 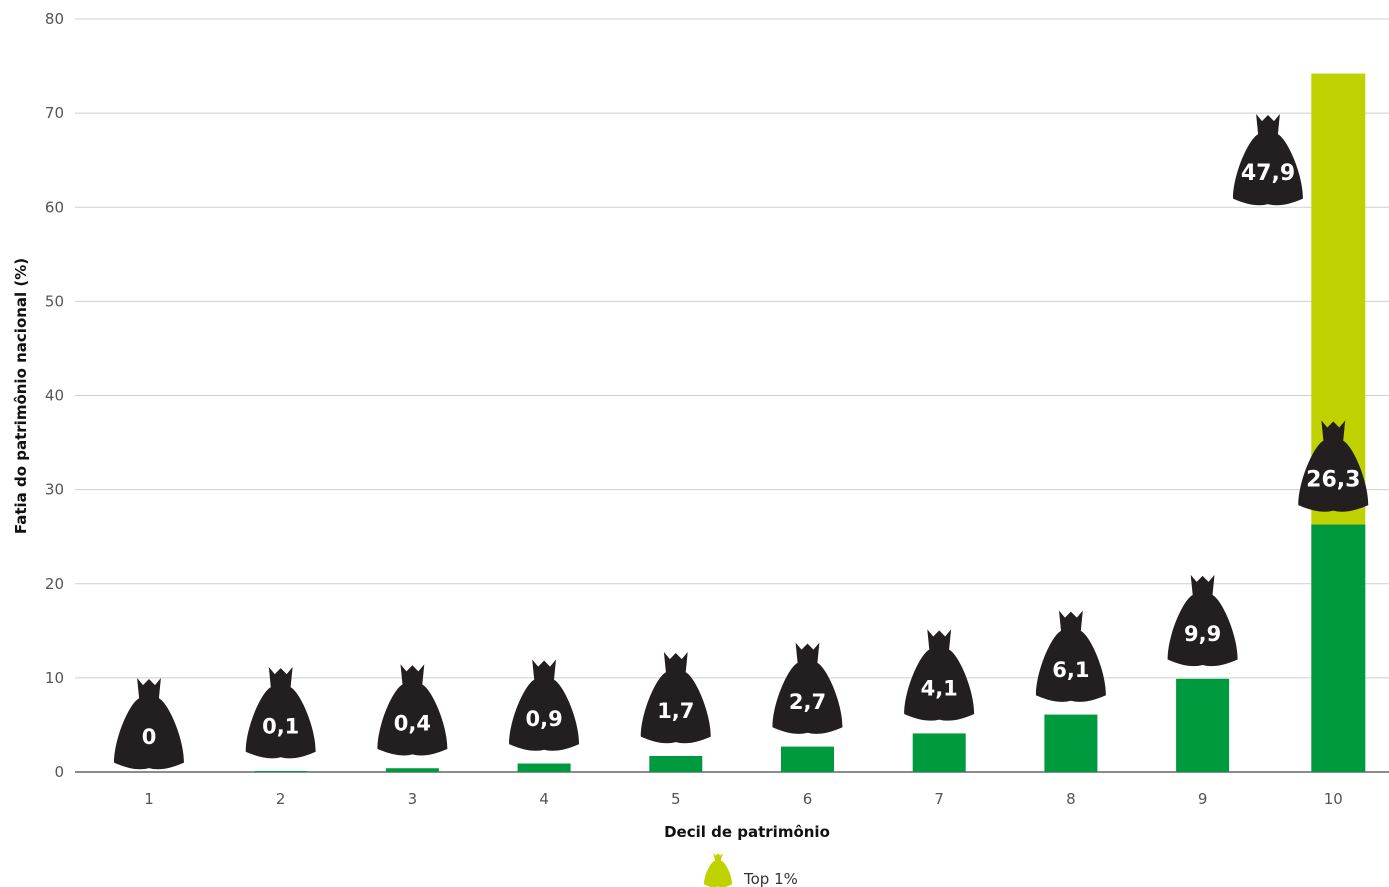 I want to click on money-bag-top1-label: 47,9, so click(x=1268, y=173).